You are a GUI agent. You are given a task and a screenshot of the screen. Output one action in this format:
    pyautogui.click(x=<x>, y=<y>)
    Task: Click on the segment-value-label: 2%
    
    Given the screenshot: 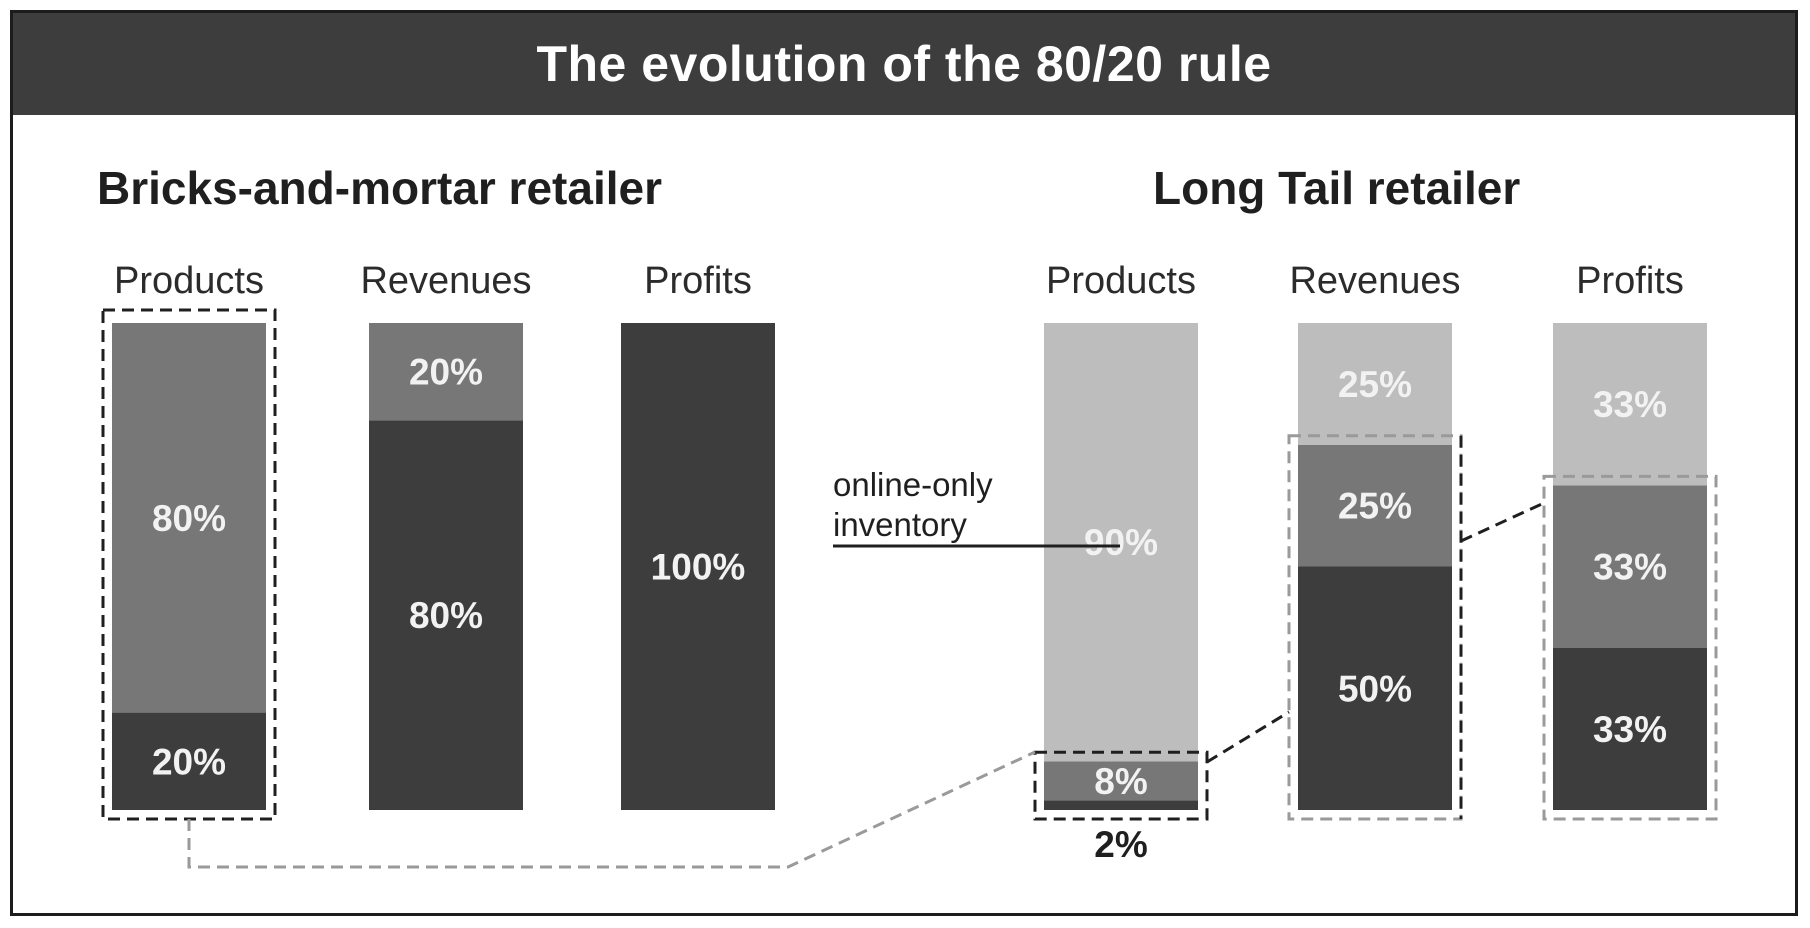 What is the action you would take?
    pyautogui.click(x=1120, y=844)
    